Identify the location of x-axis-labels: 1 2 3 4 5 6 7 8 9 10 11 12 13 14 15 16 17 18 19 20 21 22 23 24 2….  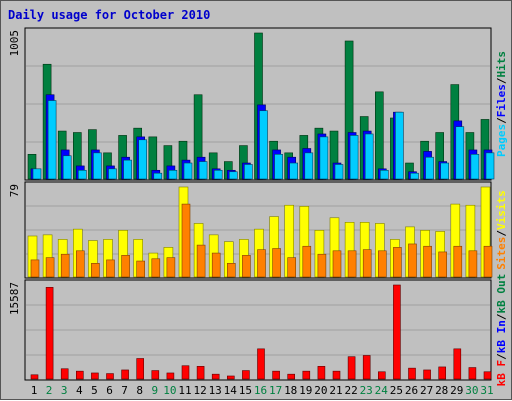
(262, 390).